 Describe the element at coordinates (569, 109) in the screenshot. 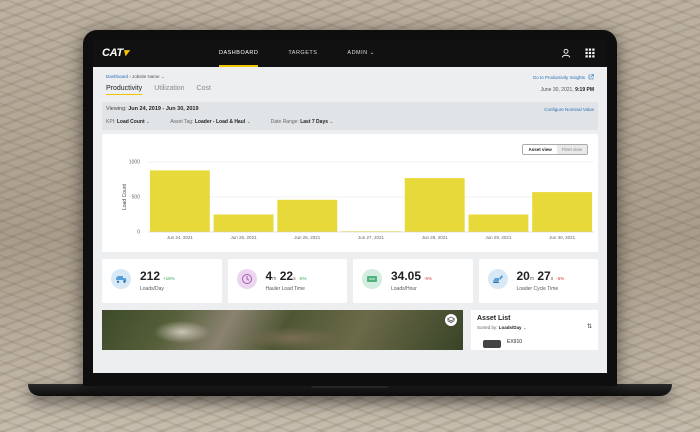

I see `configure-nominal-link: Configure Nominal Value` at that location.